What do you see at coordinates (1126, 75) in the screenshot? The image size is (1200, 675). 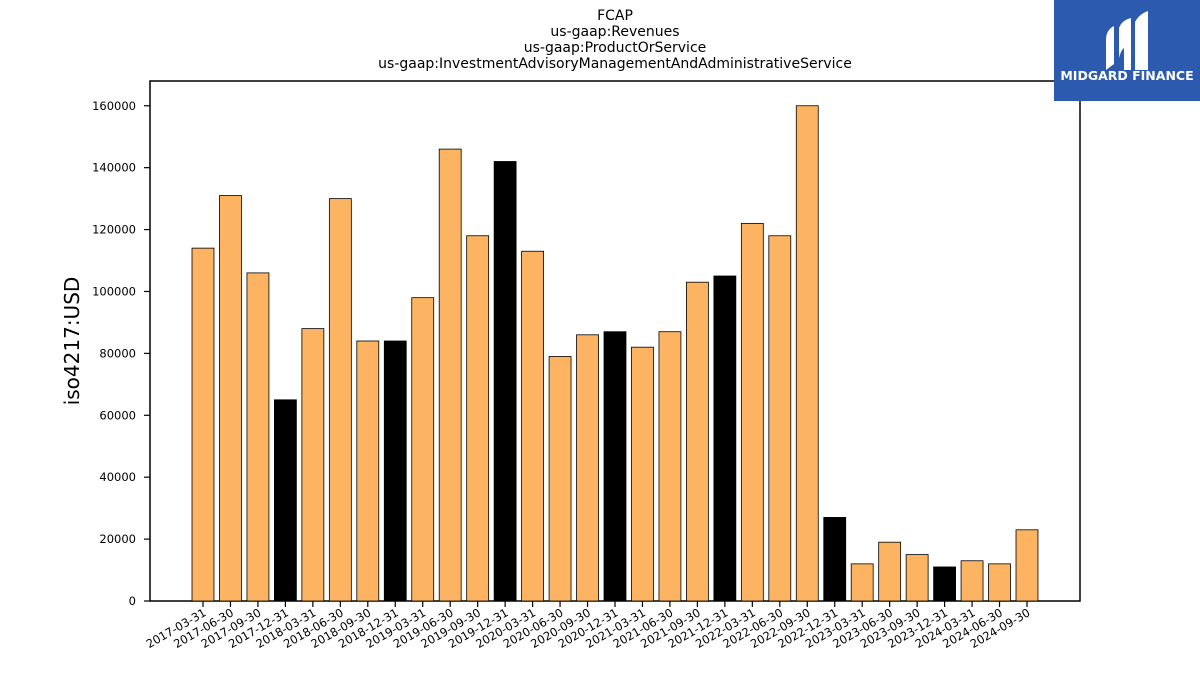 I see `logo-wordmark: MIDGARD FINANCE` at bounding box center [1126, 75].